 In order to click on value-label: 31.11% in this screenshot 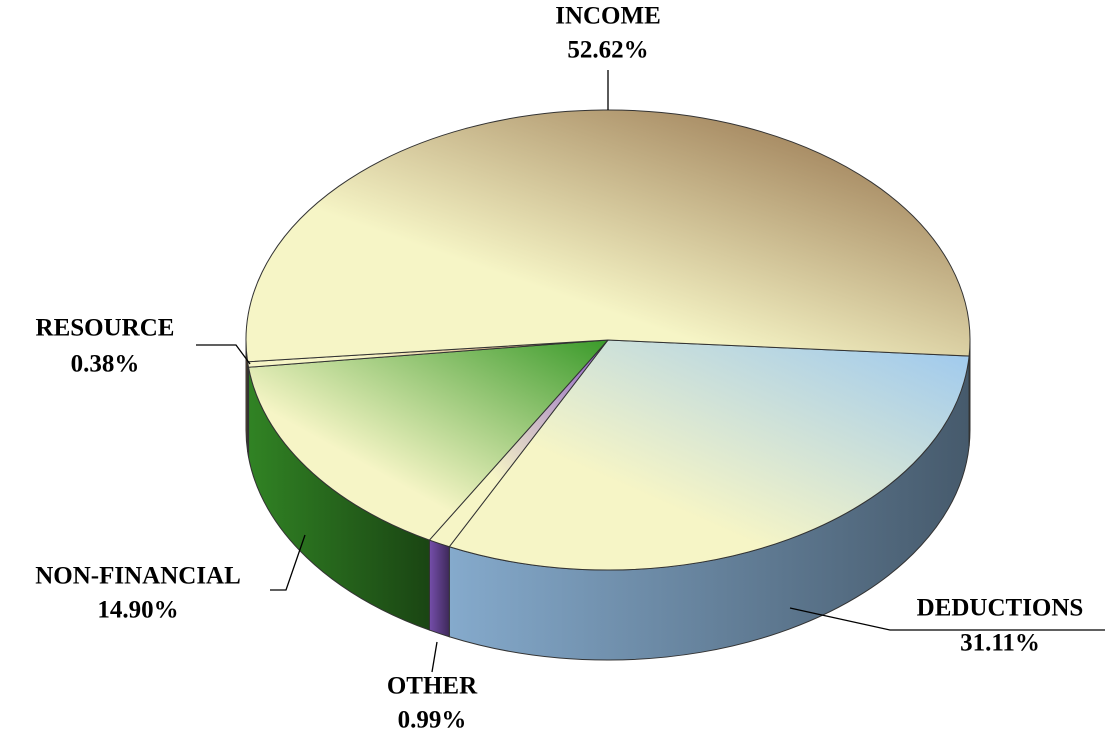, I will do `click(1000, 643)`.